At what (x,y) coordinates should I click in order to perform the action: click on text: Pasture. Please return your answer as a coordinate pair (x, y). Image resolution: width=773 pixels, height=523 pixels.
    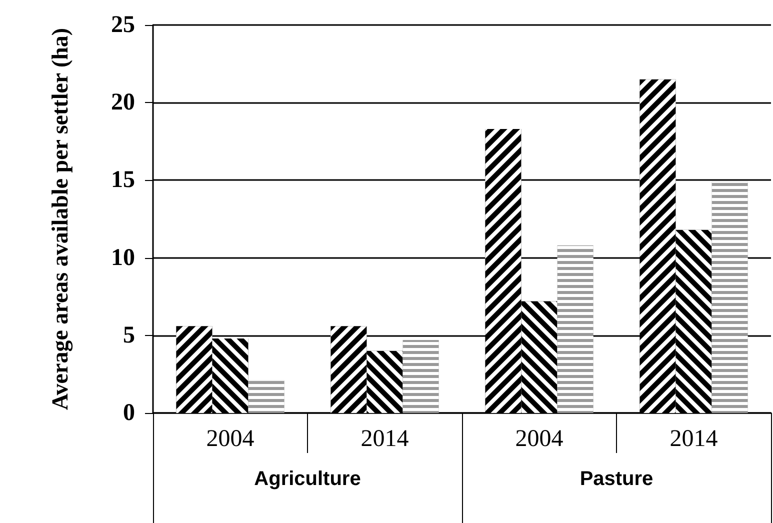
    Looking at the image, I should click on (617, 479).